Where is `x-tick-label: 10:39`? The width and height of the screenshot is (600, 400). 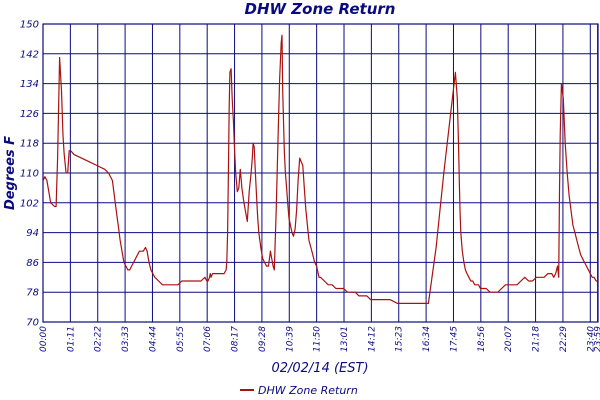
x-tick-label: 10:39 is located at coordinates (290, 339).